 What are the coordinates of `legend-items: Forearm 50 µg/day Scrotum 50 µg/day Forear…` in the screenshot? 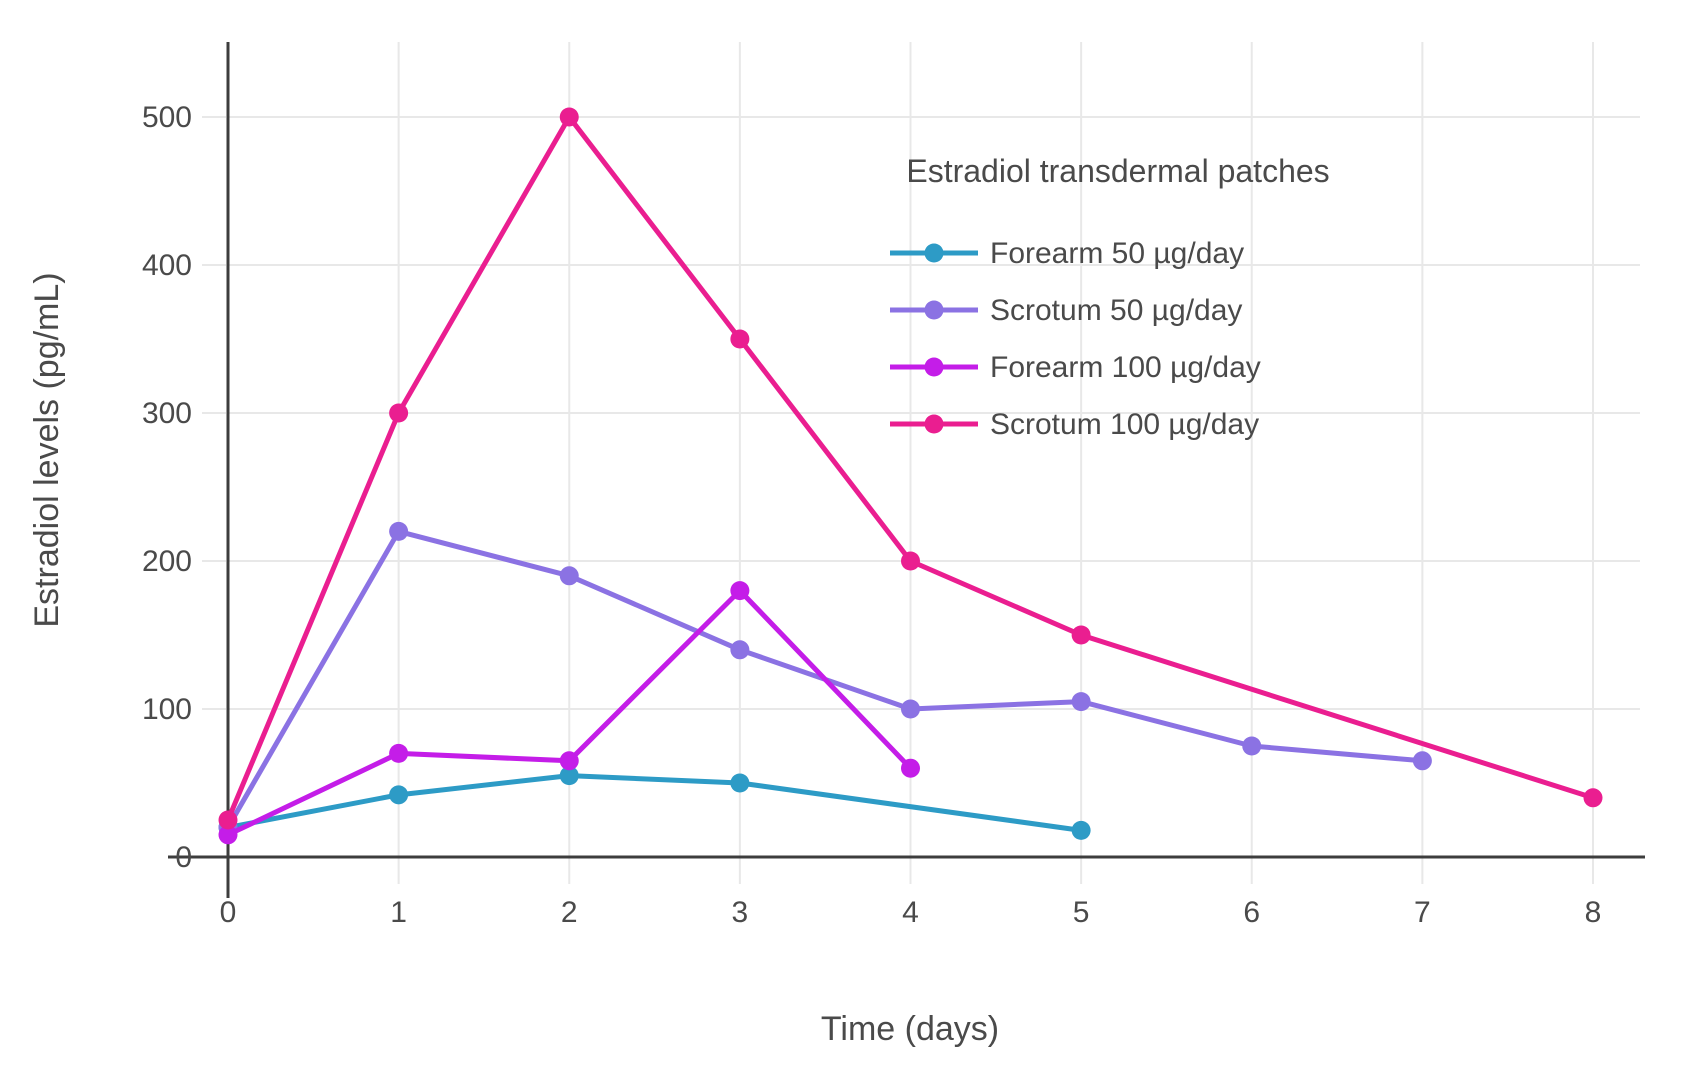 It's located at (1075, 339).